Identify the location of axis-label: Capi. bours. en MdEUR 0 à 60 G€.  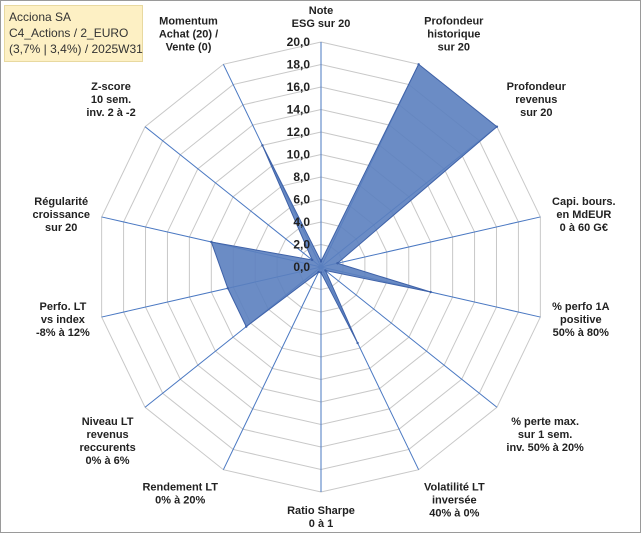
(584, 215).